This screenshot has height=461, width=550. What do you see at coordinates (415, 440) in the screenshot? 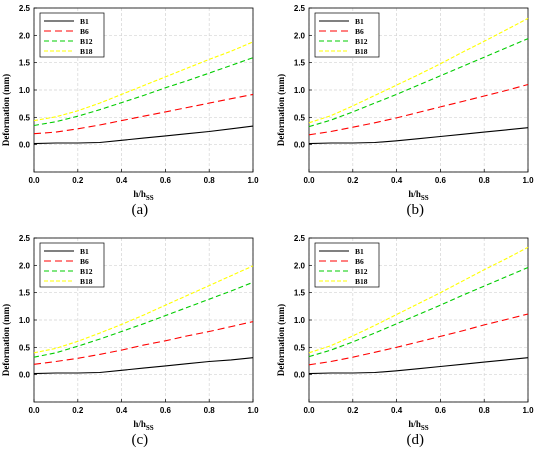
I see `panel-caption: (d)` at bounding box center [415, 440].